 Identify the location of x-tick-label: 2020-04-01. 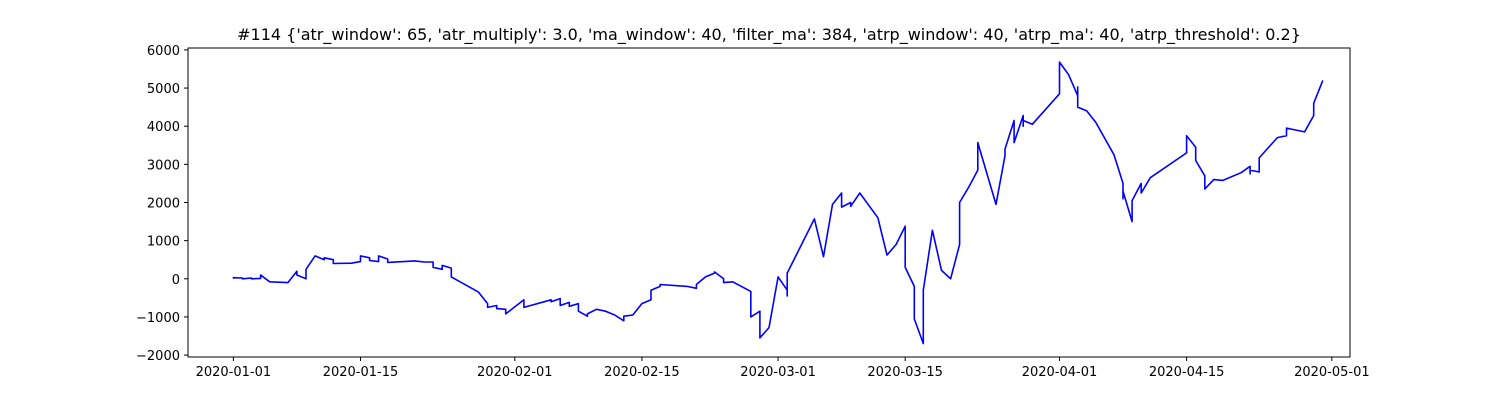
(1060, 372).